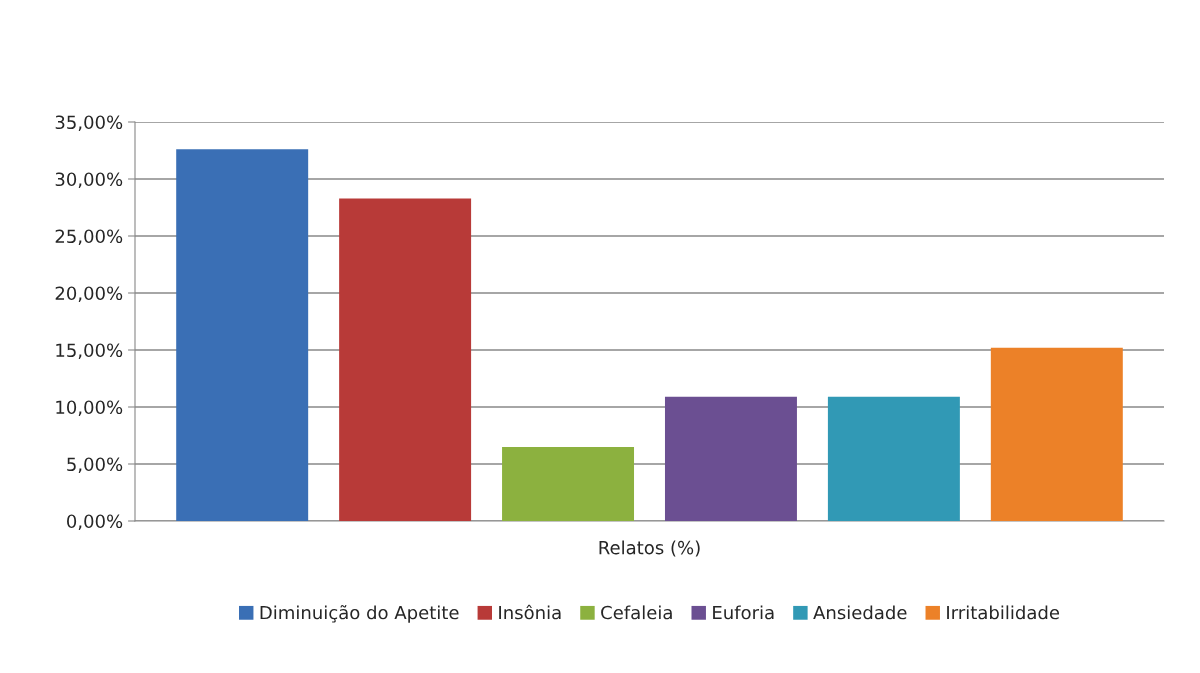 This screenshot has width=1200, height=673. I want to click on legend-label: Ansiedade, so click(860, 612).